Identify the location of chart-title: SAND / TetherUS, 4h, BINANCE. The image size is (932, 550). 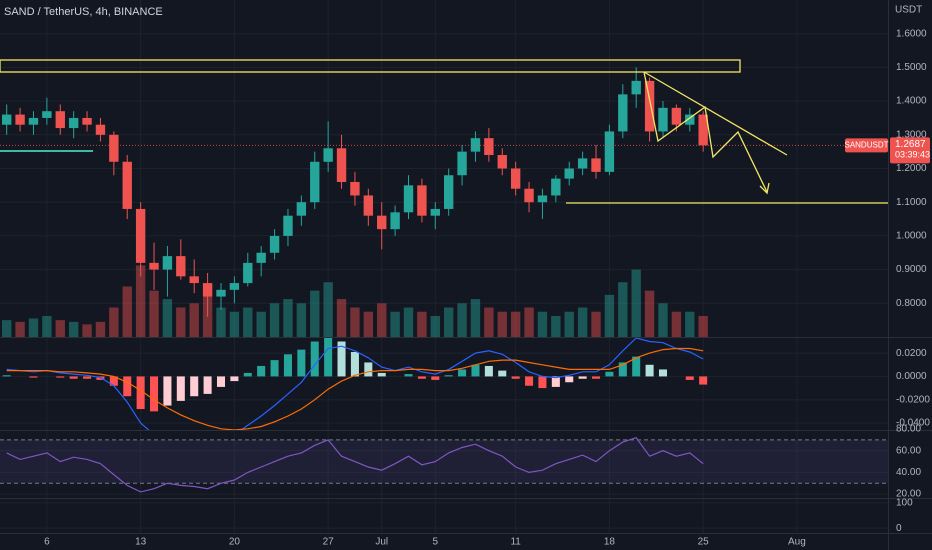
(83, 12).